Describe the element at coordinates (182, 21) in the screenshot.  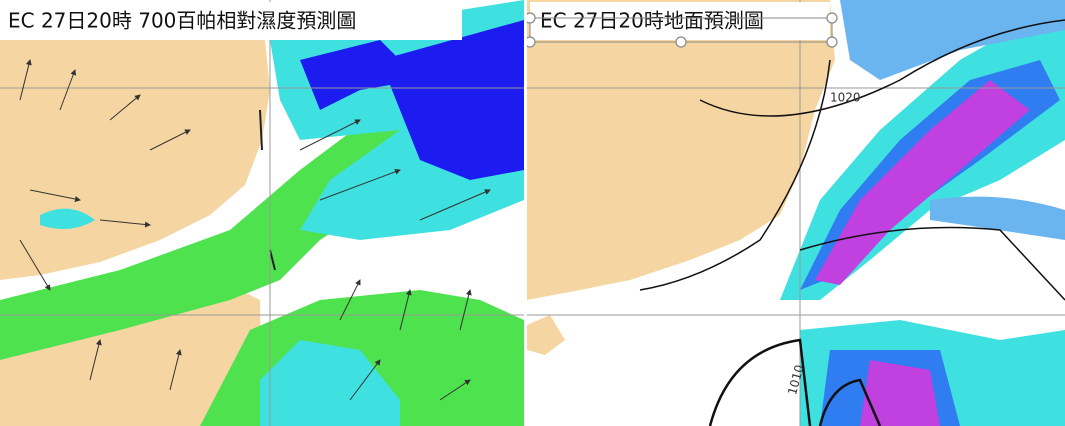
I see `panel-title: EC 27日20時 700百帕相對濕度預測圖` at that location.